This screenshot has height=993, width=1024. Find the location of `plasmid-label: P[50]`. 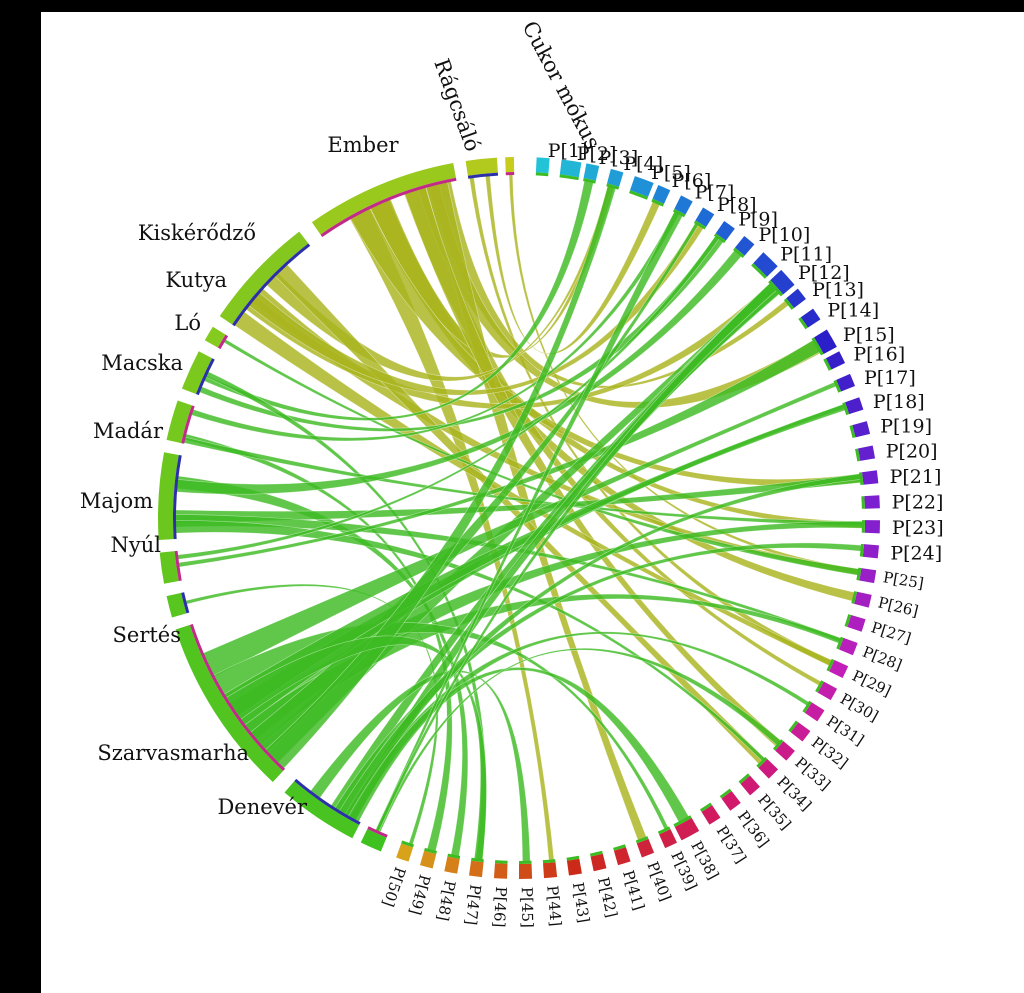

plasmid-label: P[50] is located at coordinates (394, 887).